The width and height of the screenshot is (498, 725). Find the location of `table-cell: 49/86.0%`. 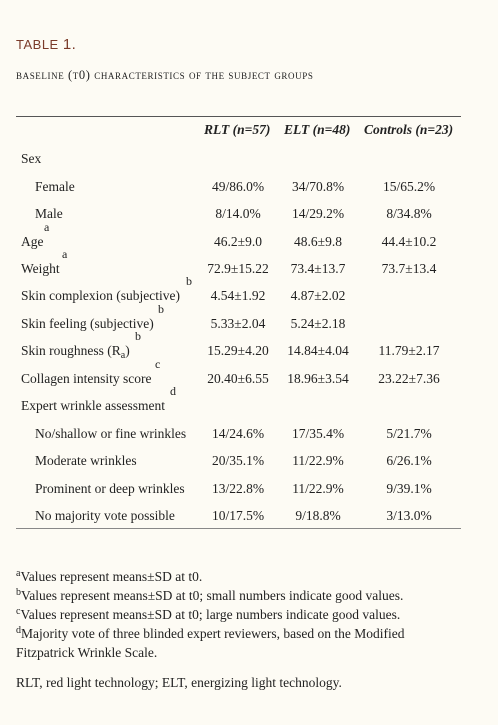

table-cell: 49/86.0% is located at coordinates (238, 186).